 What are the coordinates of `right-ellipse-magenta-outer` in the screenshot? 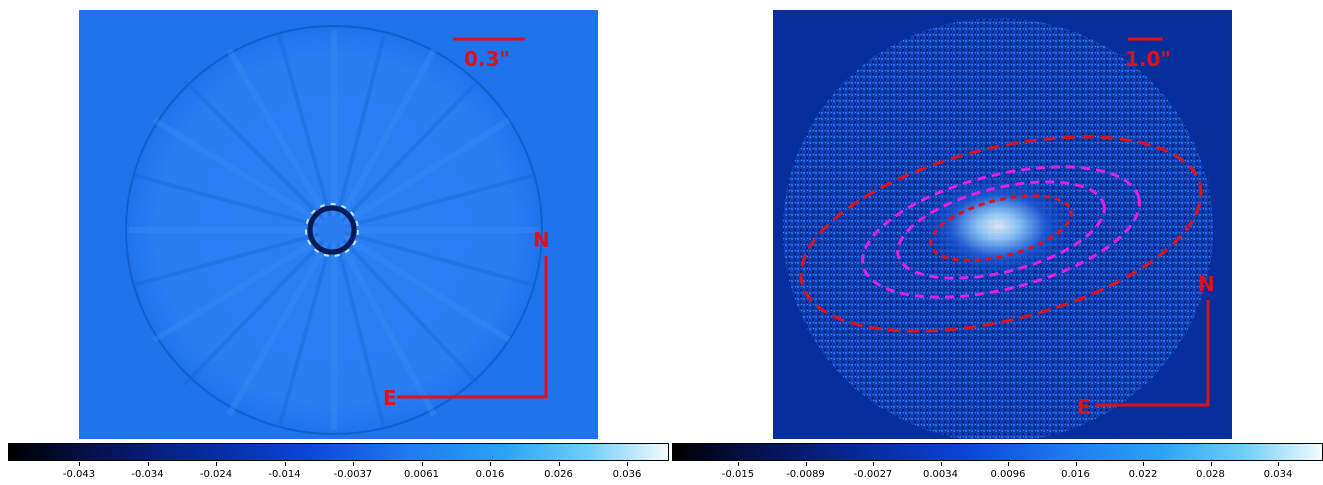 It's located at (1001, 232).